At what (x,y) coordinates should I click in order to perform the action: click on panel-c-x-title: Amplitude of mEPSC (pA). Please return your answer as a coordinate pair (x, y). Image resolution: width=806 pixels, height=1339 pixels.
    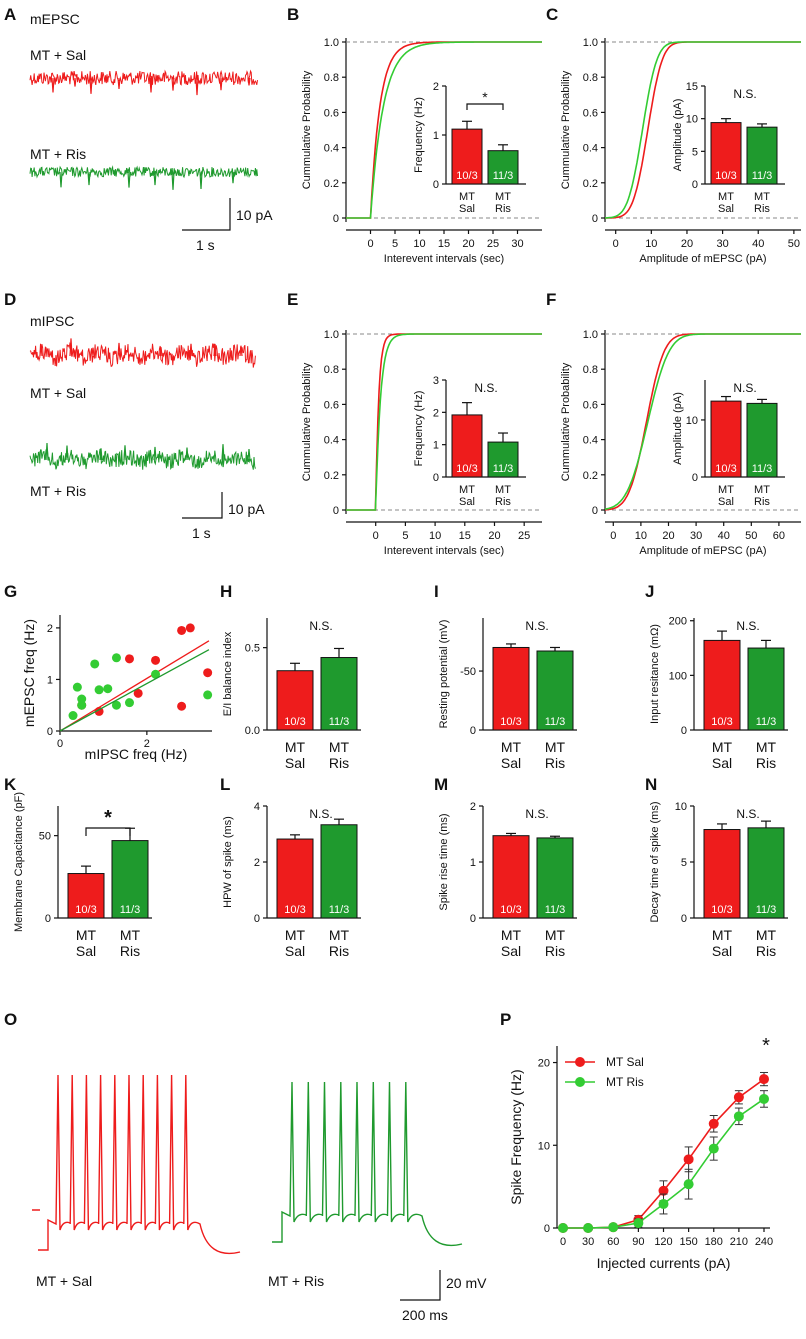
    Looking at the image, I should click on (702, 259).